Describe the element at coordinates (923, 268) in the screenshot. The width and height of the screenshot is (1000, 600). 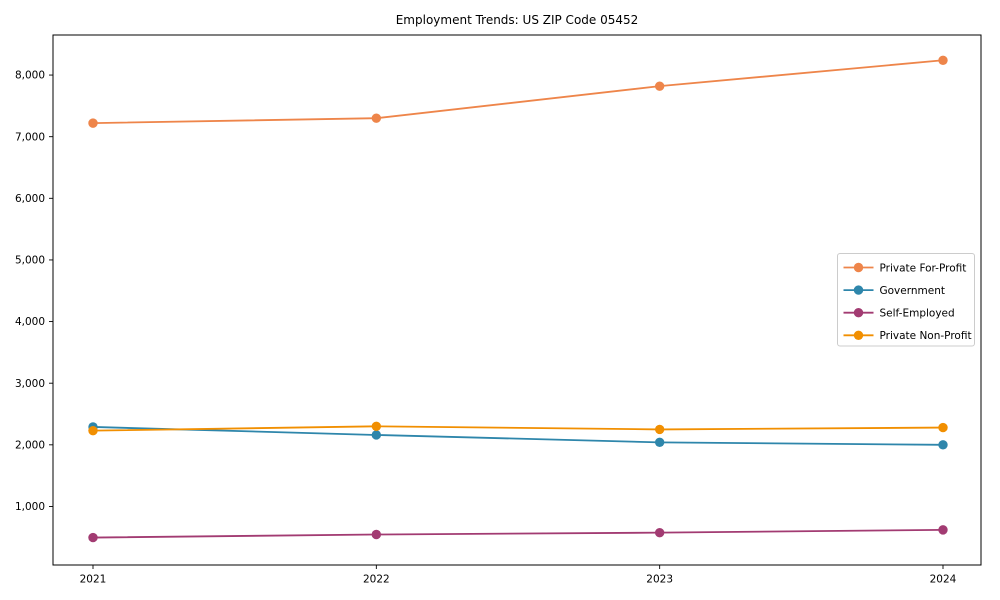
I see `legend-label: Private For-Profit` at that location.